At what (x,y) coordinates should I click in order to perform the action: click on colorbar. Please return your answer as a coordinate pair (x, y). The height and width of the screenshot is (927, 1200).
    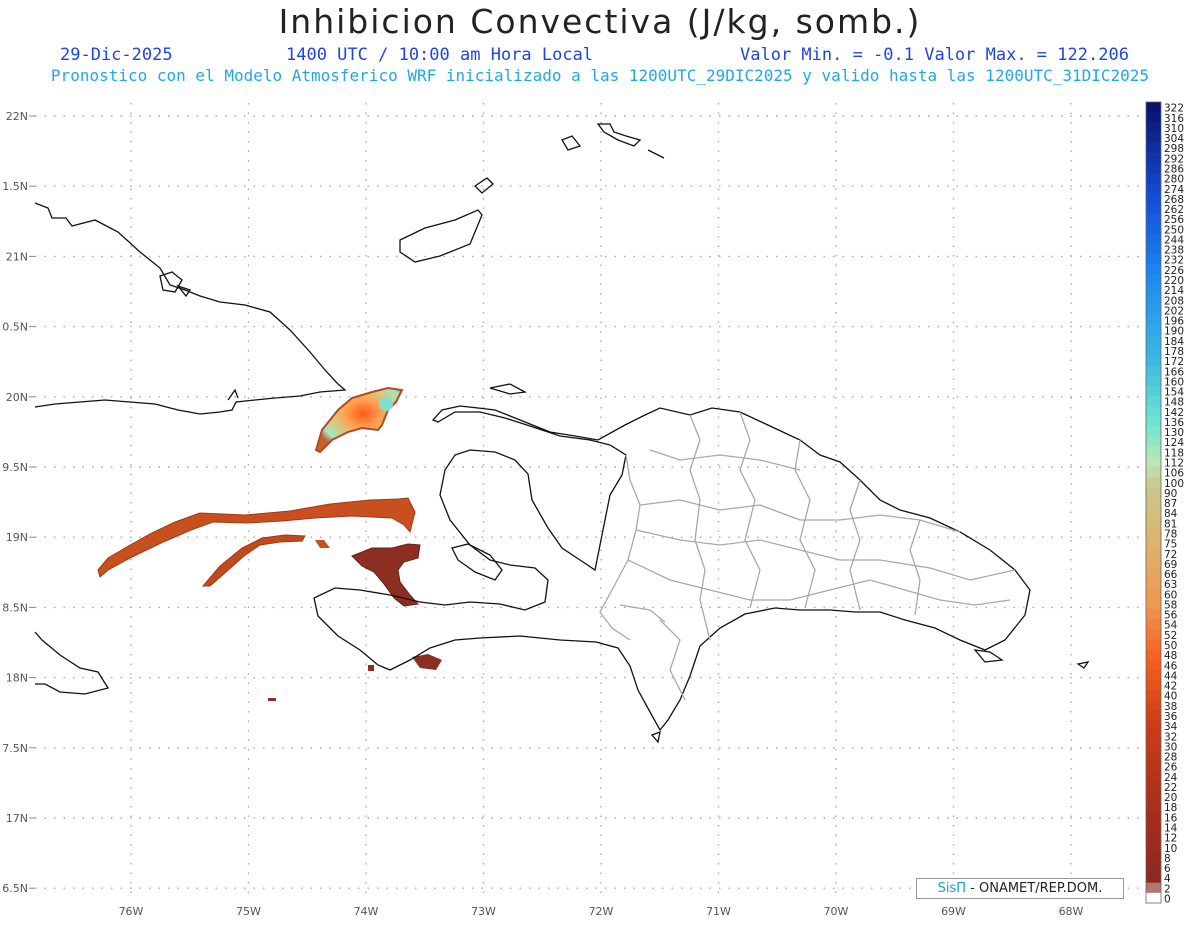
    Looking at the image, I should click on (1153, 502).